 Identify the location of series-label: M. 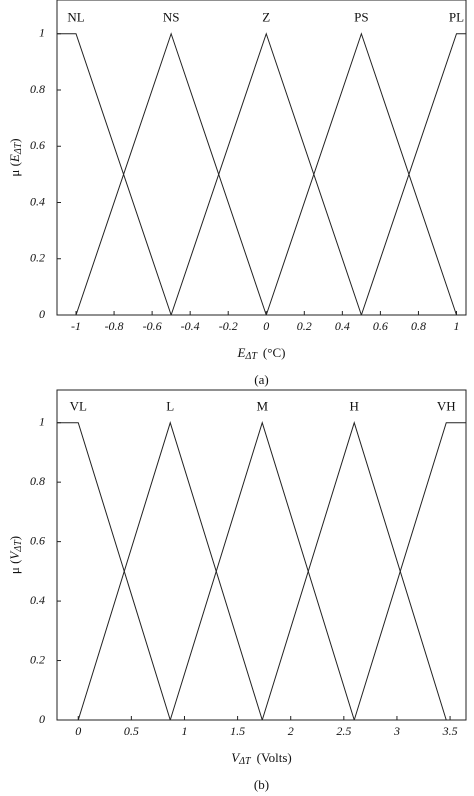
(262, 406).